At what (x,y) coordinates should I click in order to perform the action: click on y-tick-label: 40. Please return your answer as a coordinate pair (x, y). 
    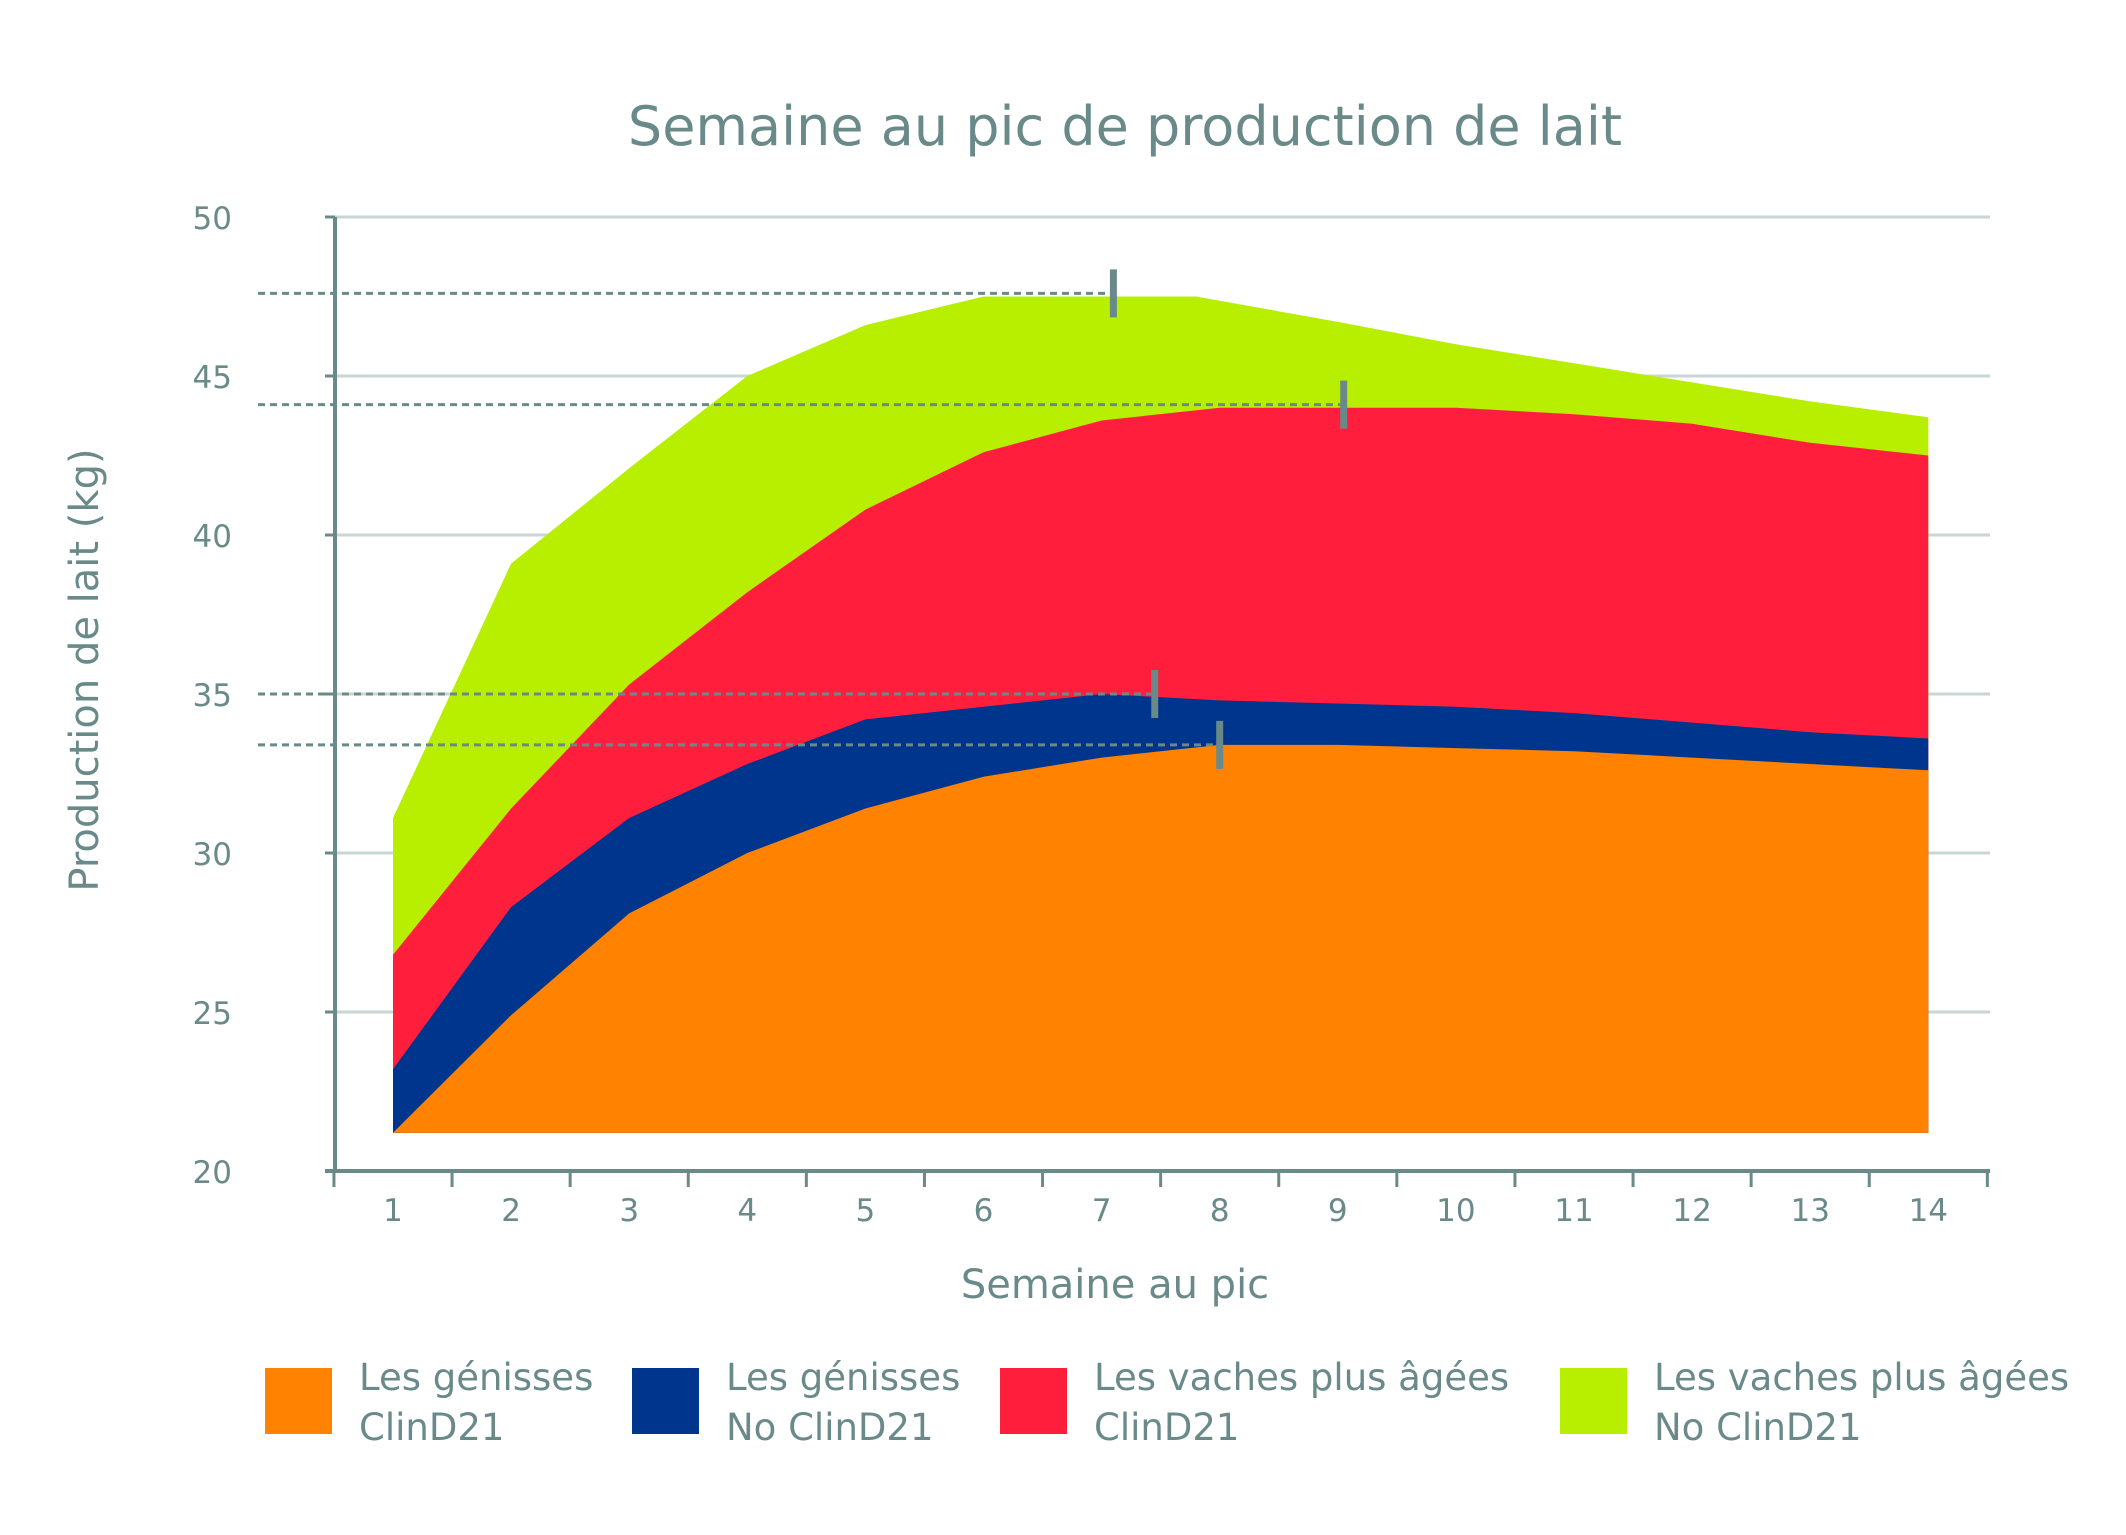
    Looking at the image, I should click on (212, 537).